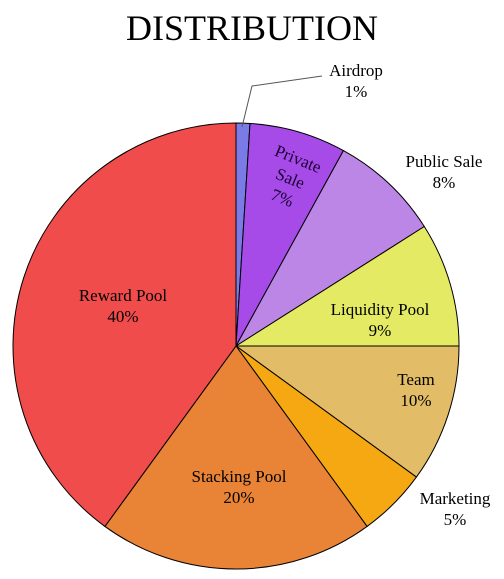 Image resolution: width=504 pixels, height=579 pixels. What do you see at coordinates (444, 182) in the screenshot?
I see `slice-value-public-sale: 8%` at bounding box center [444, 182].